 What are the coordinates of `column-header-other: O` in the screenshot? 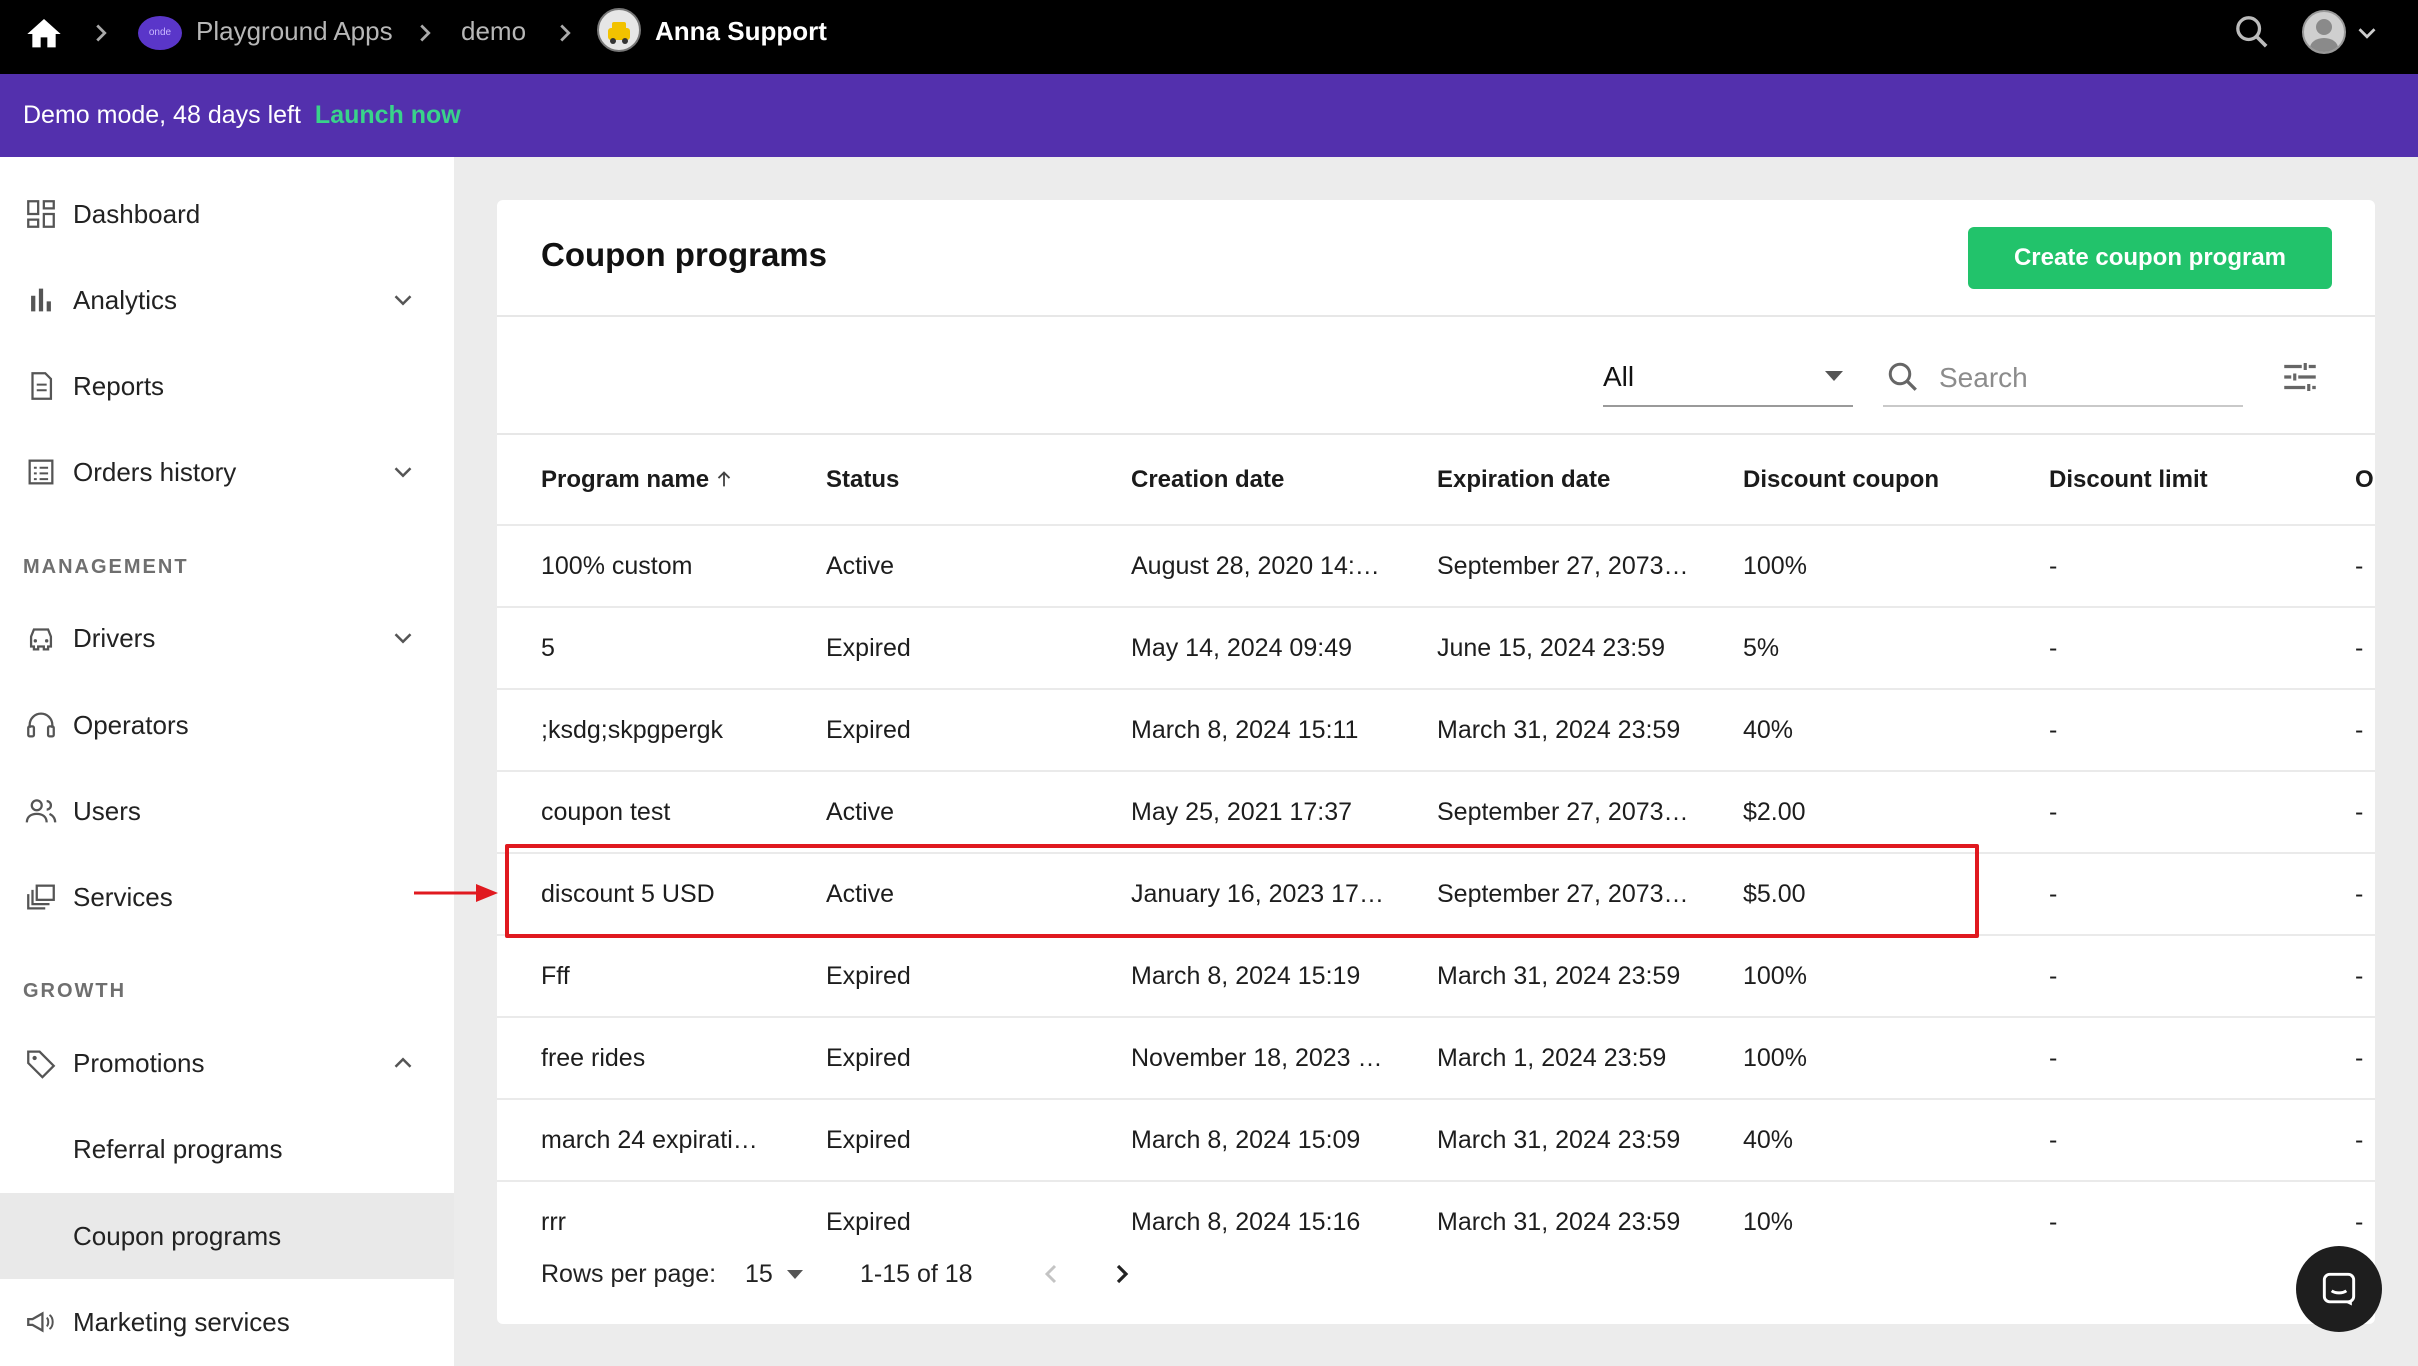 It's located at (2364, 479).